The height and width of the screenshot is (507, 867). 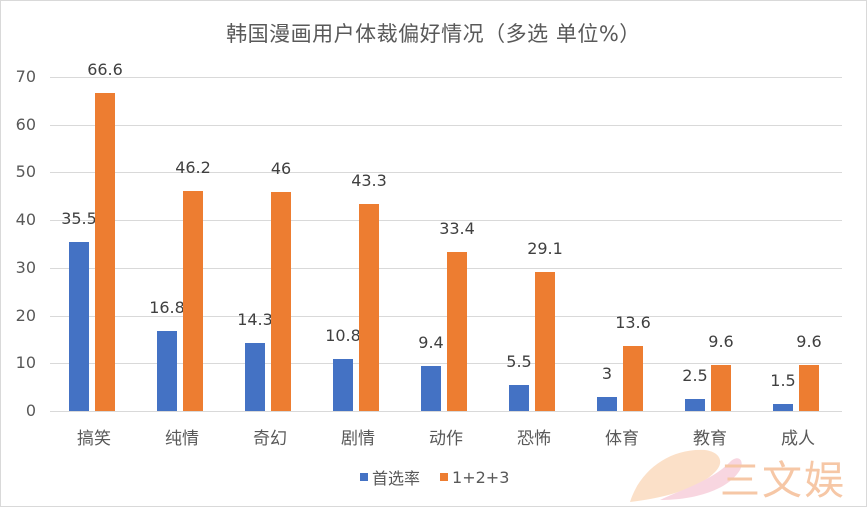 What do you see at coordinates (25, 267) in the screenshot?
I see `y-tick-label: 30` at bounding box center [25, 267].